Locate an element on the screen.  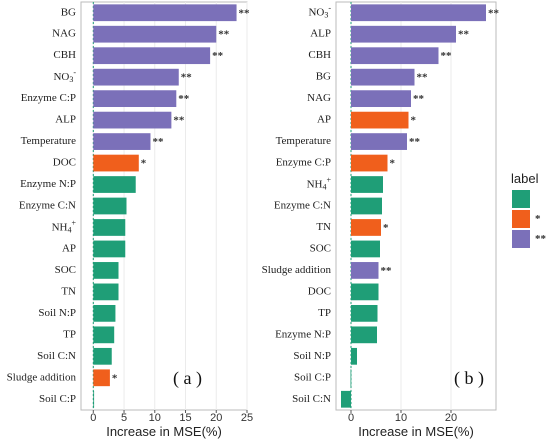
tick-label: 5 is located at coordinates (124, 418).